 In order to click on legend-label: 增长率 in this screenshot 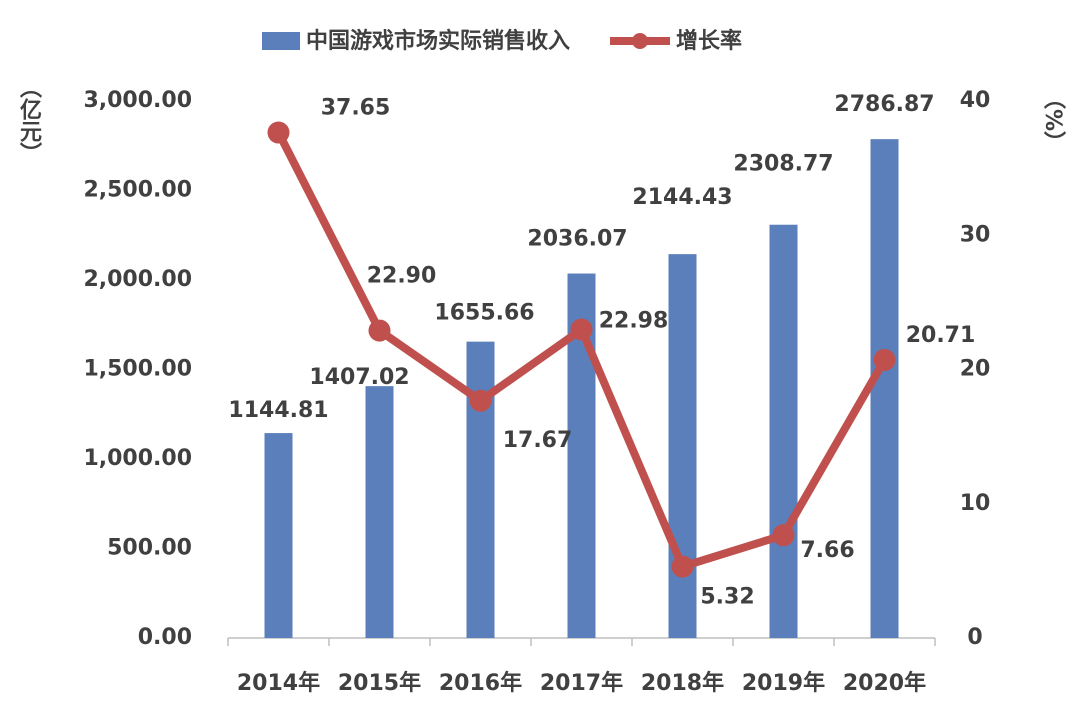, I will do `click(709, 41)`.